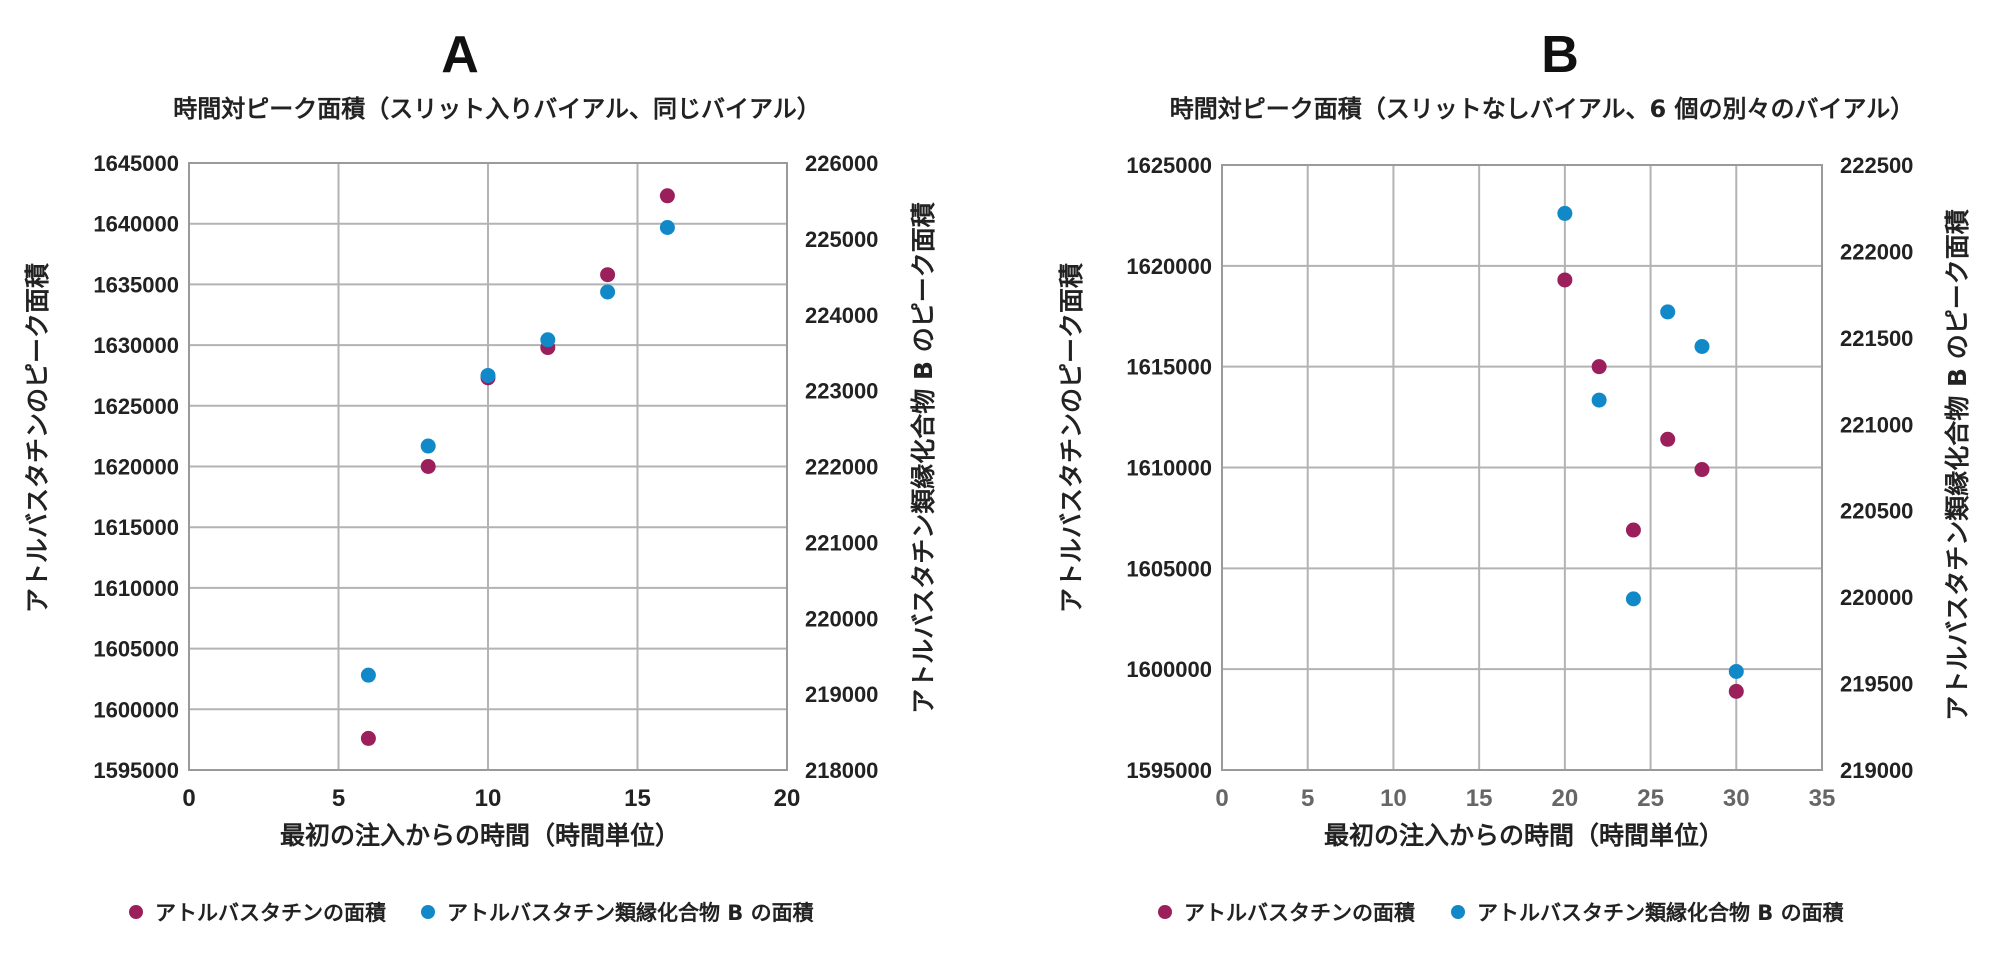  I want to click on chart-a-x-tick-label: 5, so click(338, 798).